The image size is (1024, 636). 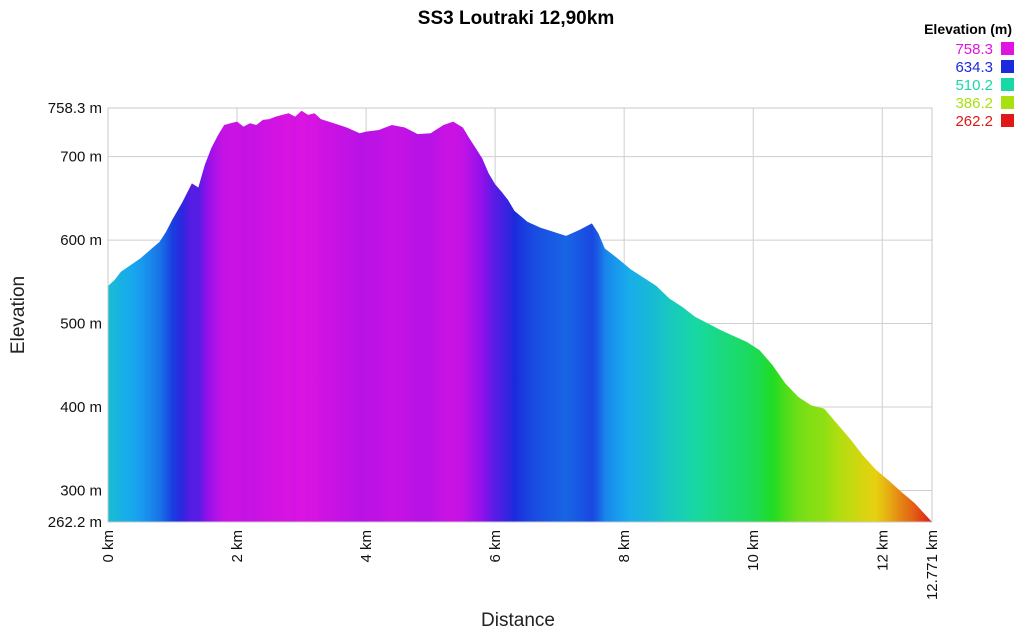 What do you see at coordinates (520, 565) in the screenshot?
I see `x-axis-ticks: 0 km 2 km 4 km 6 km 8 km 10 km 12 km 12.771 km` at bounding box center [520, 565].